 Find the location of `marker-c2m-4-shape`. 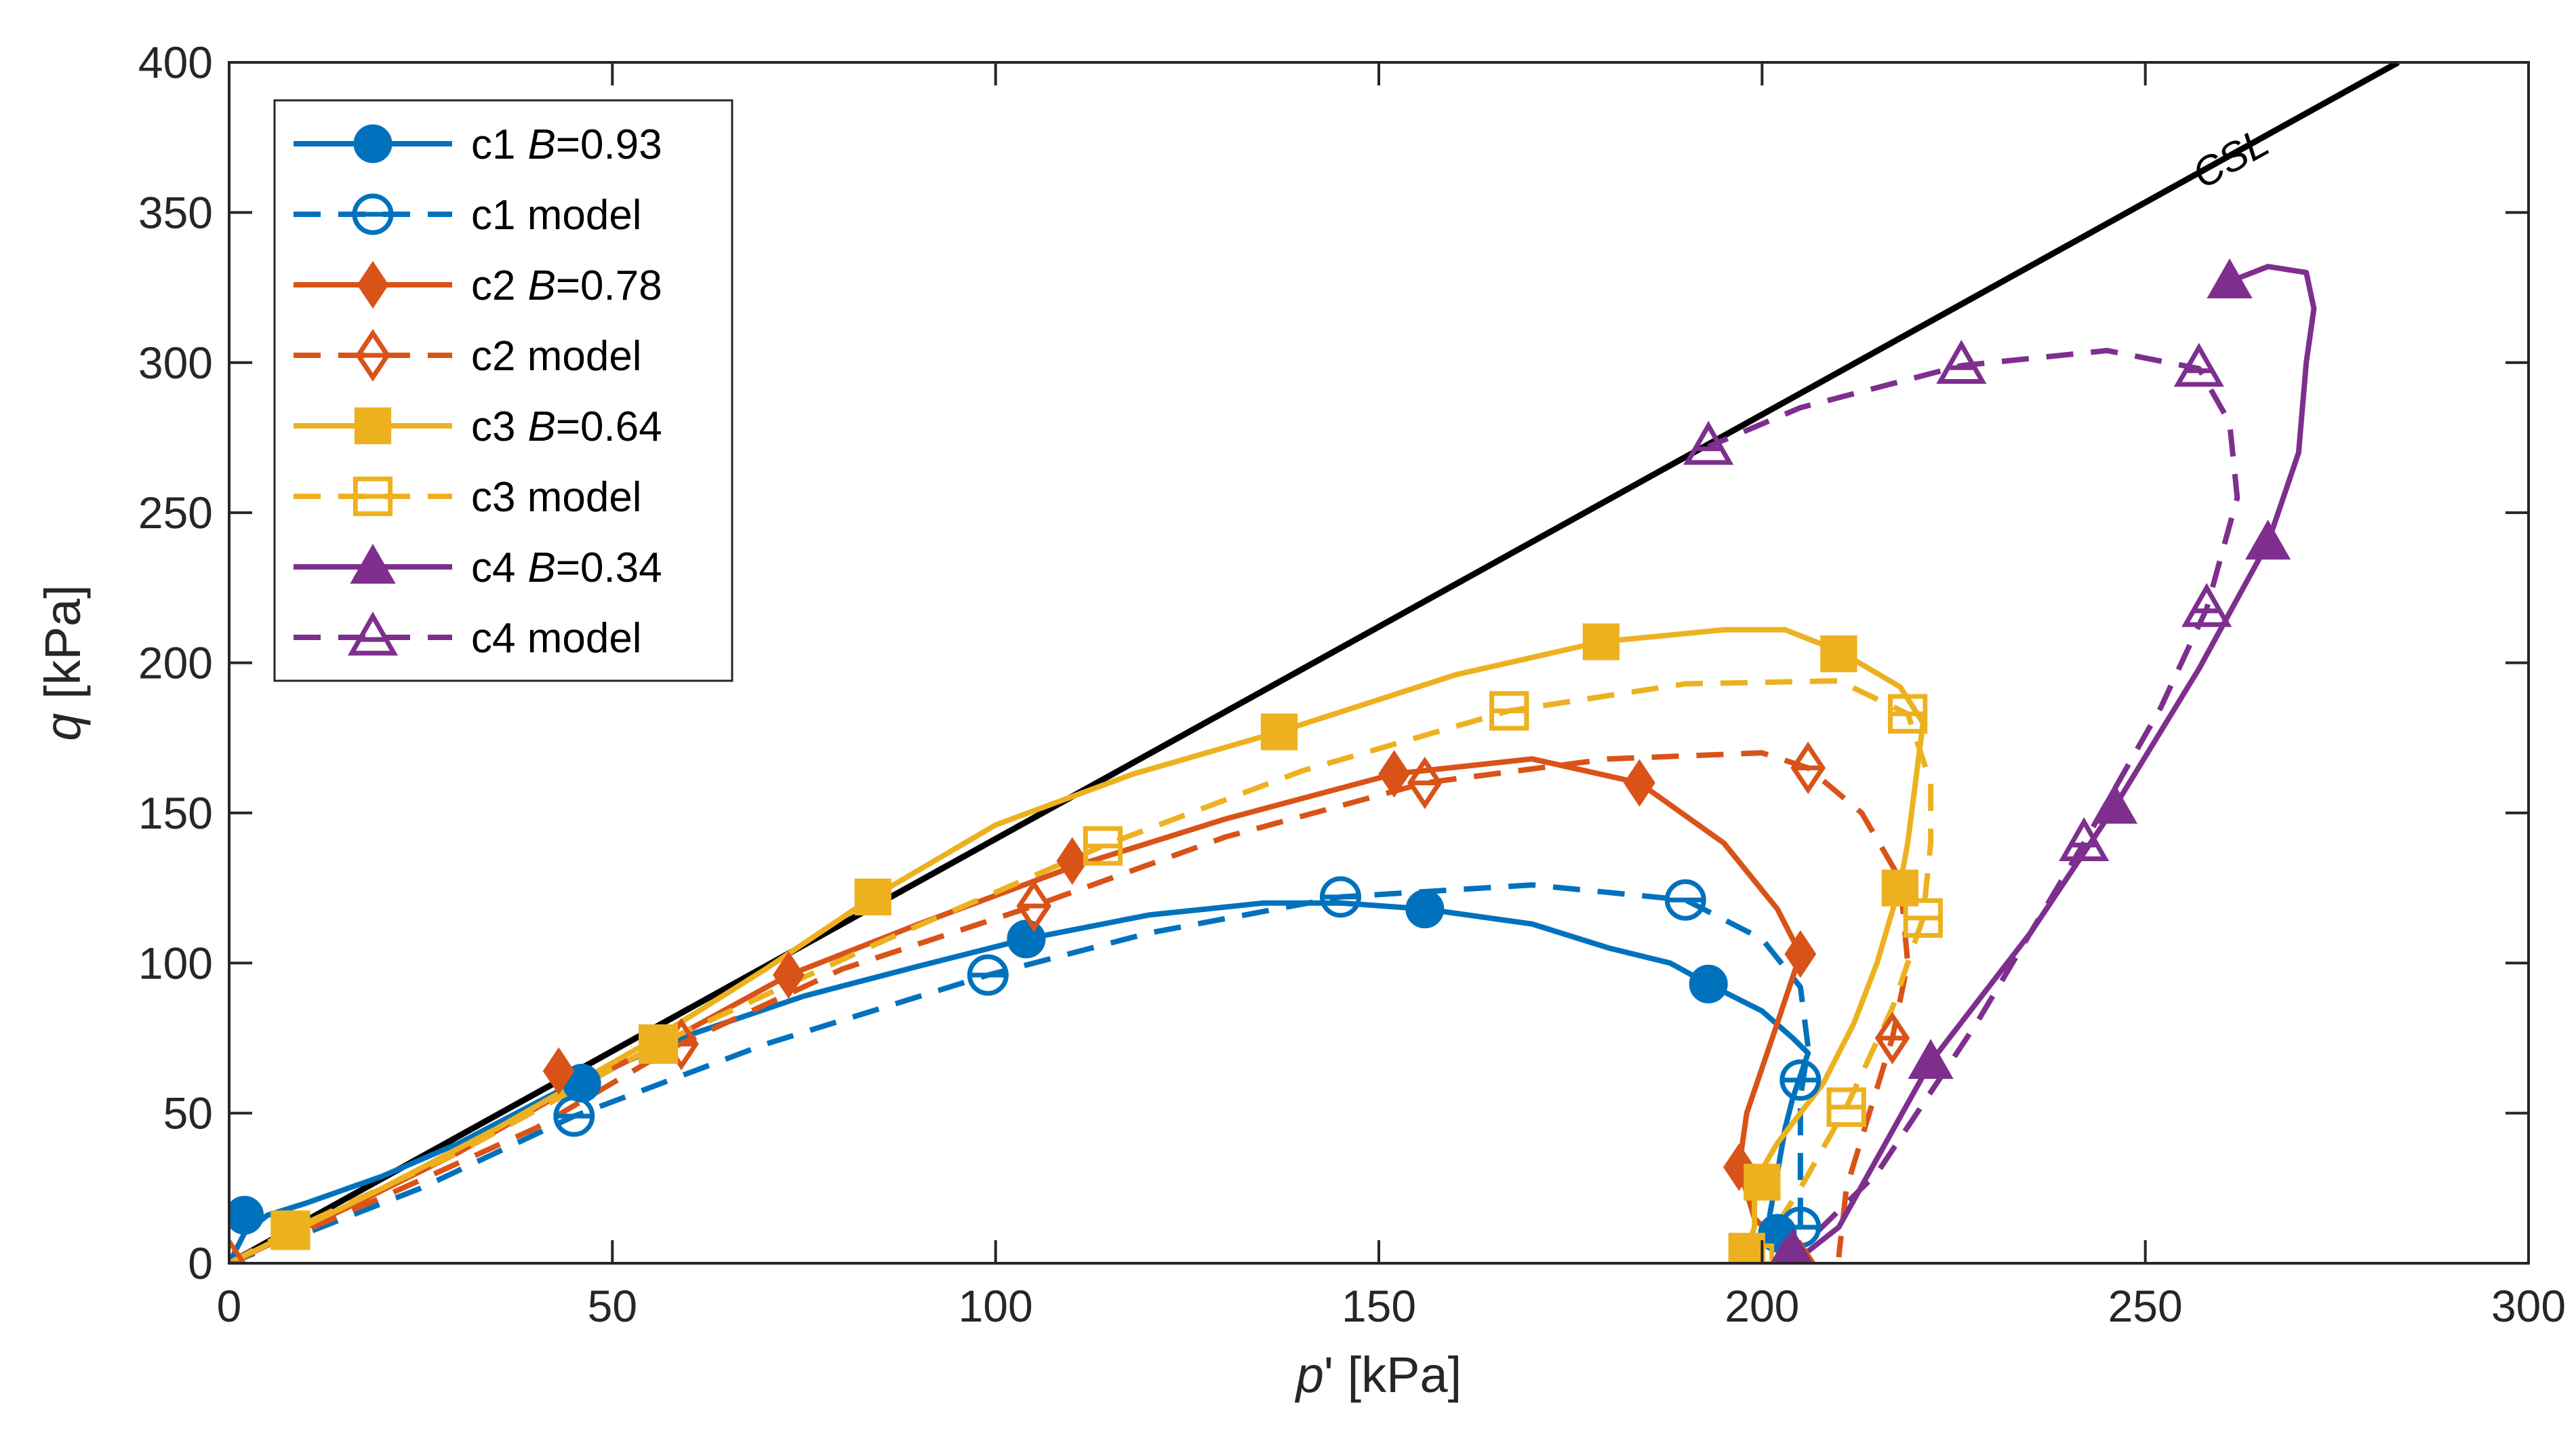

marker-c2m-4-shape is located at coordinates (1808, 768).